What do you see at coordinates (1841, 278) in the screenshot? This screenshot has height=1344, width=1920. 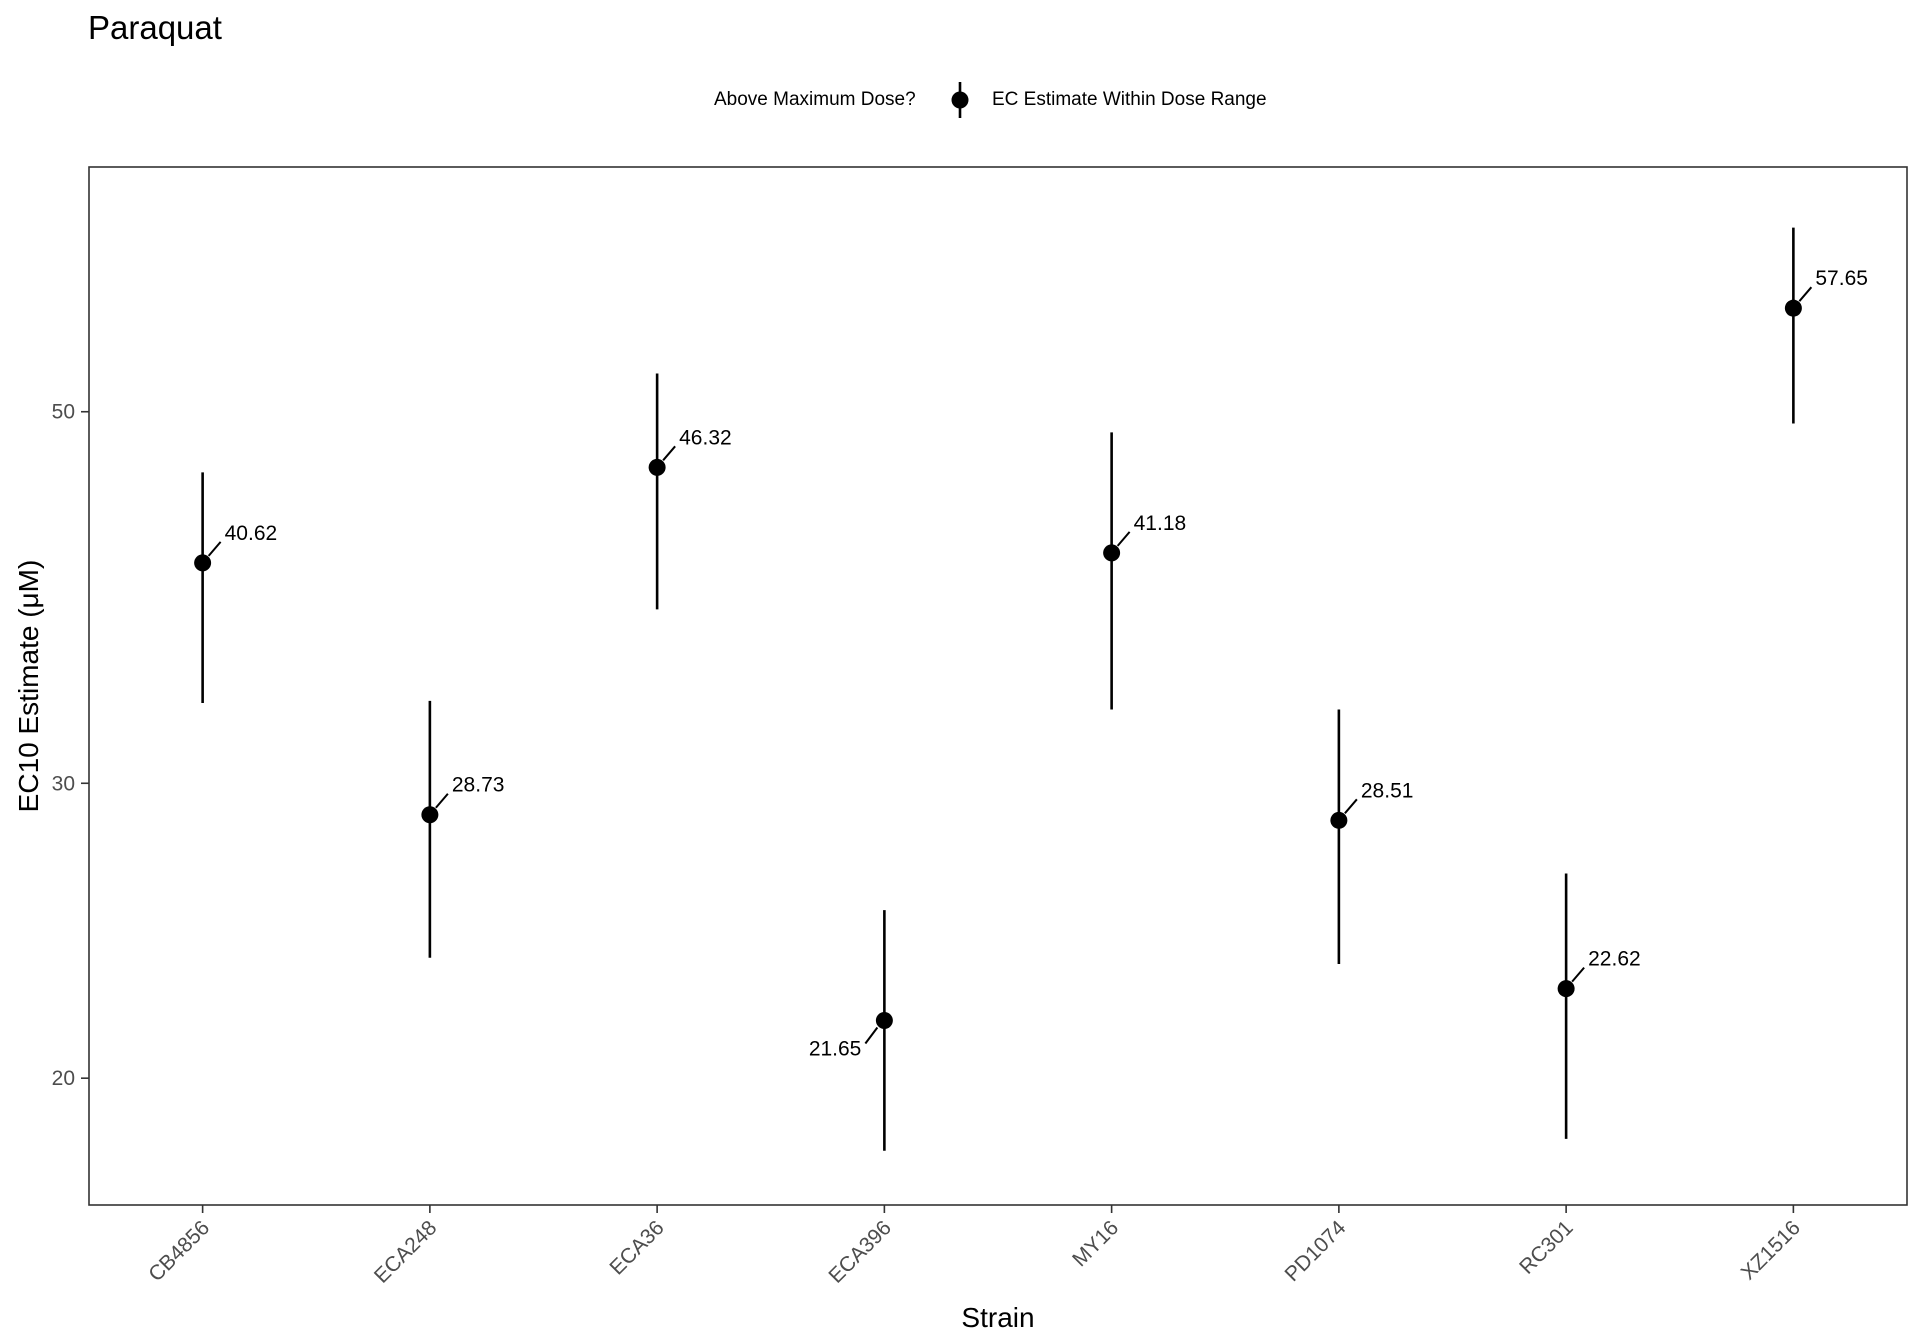 I see `data-label: 57.65` at bounding box center [1841, 278].